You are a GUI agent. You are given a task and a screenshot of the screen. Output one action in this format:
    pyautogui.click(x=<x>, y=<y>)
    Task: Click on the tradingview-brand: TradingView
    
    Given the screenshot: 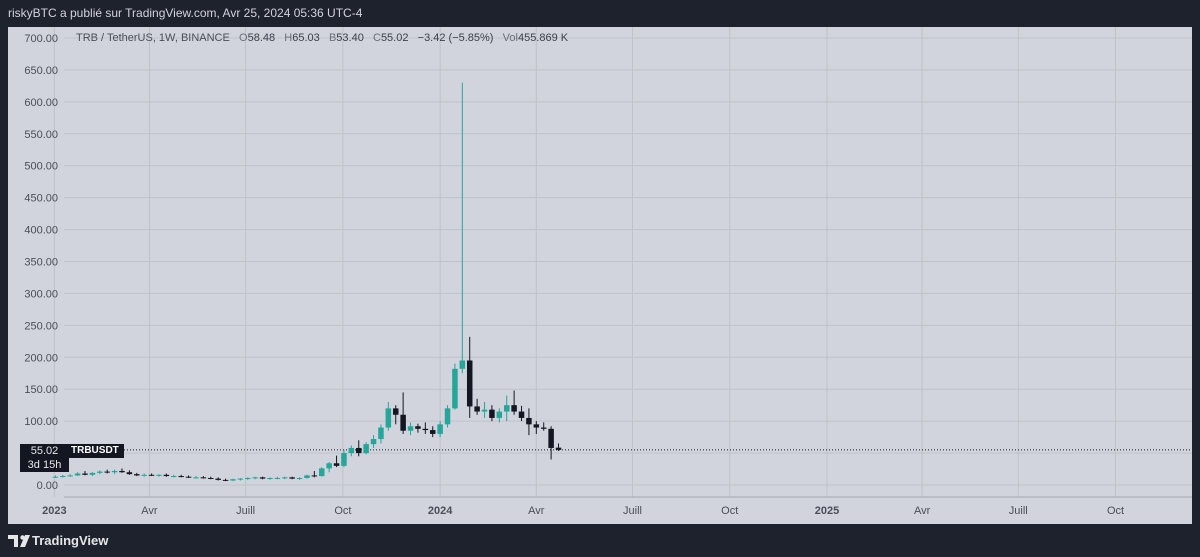 What is the action you would take?
    pyautogui.click(x=70, y=540)
    